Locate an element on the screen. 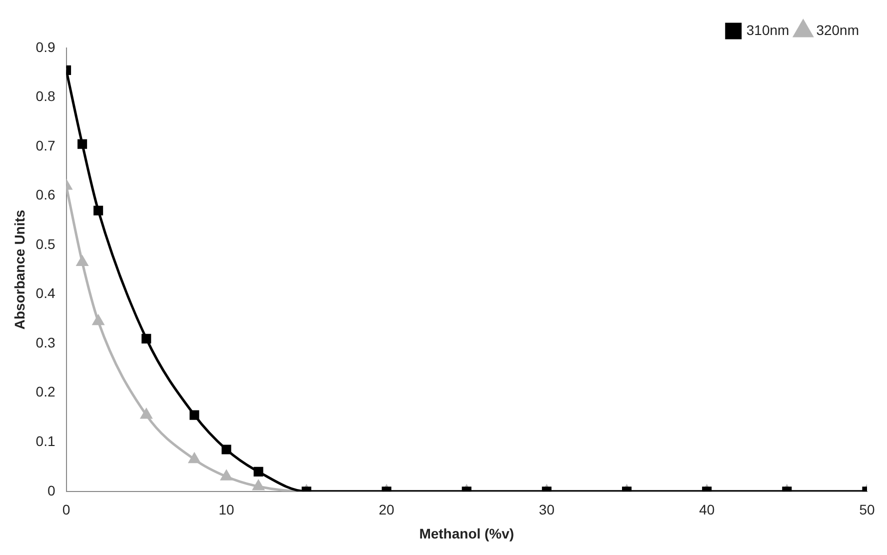 This screenshot has width=887, height=555. x-axis-title: Methanol (%v) is located at coordinates (466, 533).